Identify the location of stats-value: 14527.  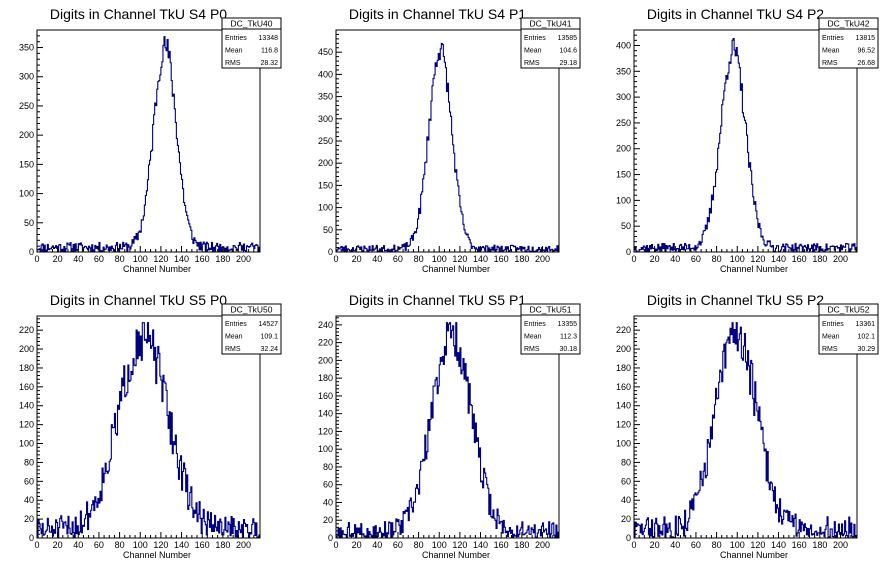
(269, 324).